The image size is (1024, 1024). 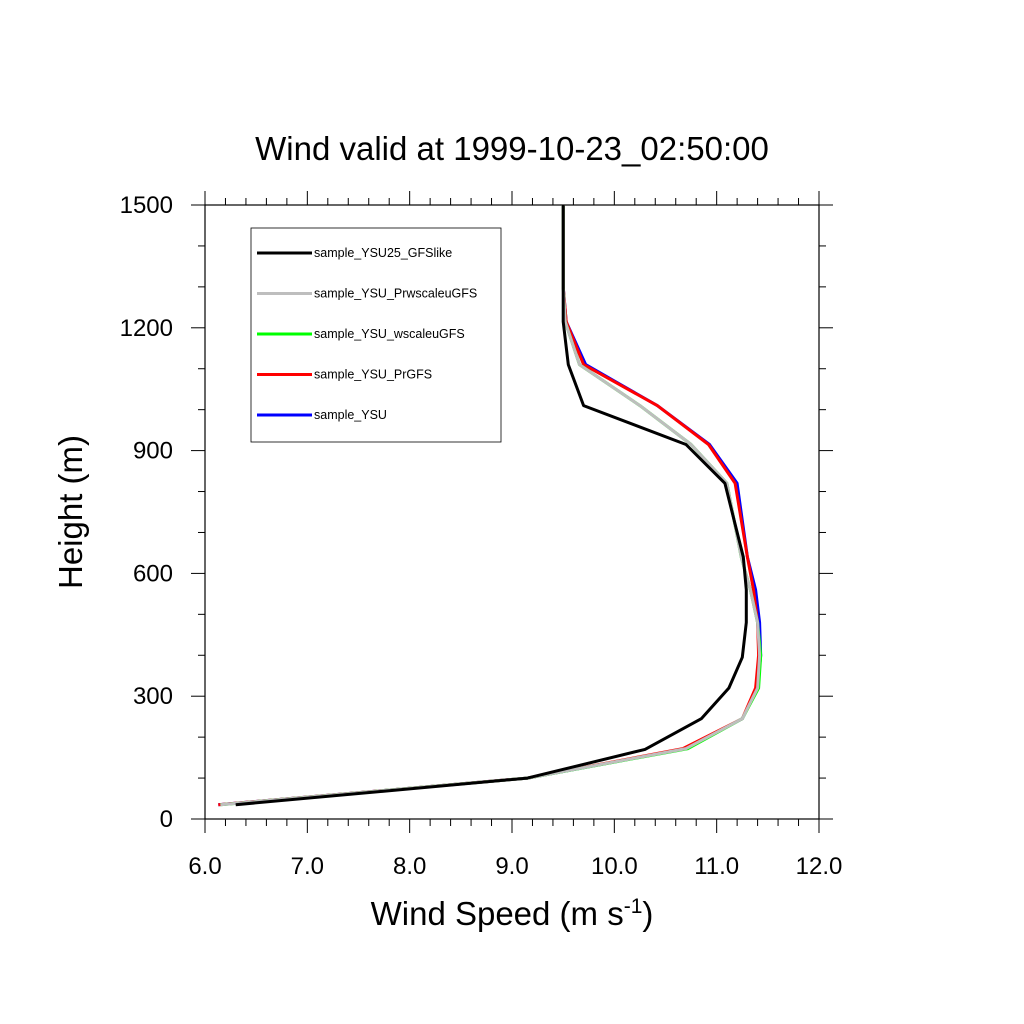 What do you see at coordinates (512, 148) in the screenshot?
I see `chart-title: Wind valid at 1999-10-23_02:50:00` at bounding box center [512, 148].